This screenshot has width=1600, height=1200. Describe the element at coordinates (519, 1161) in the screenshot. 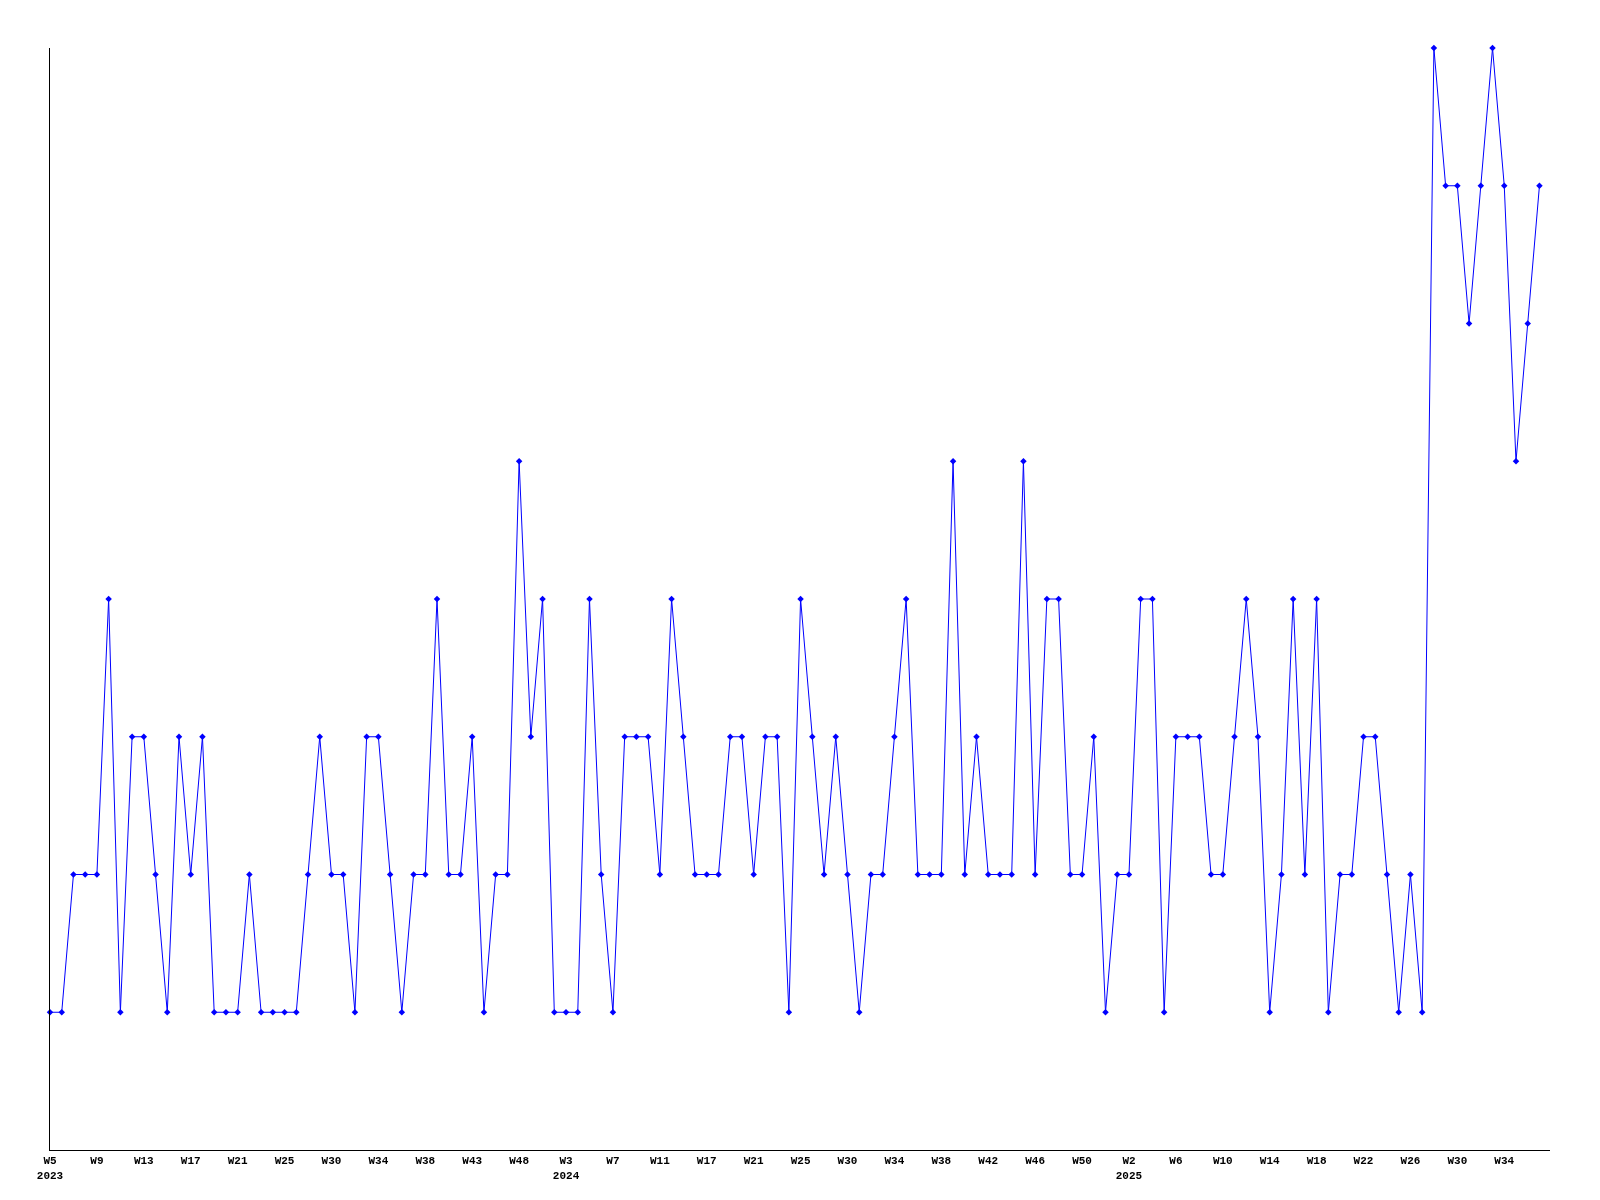

I see `x-tick-label: W48` at that location.